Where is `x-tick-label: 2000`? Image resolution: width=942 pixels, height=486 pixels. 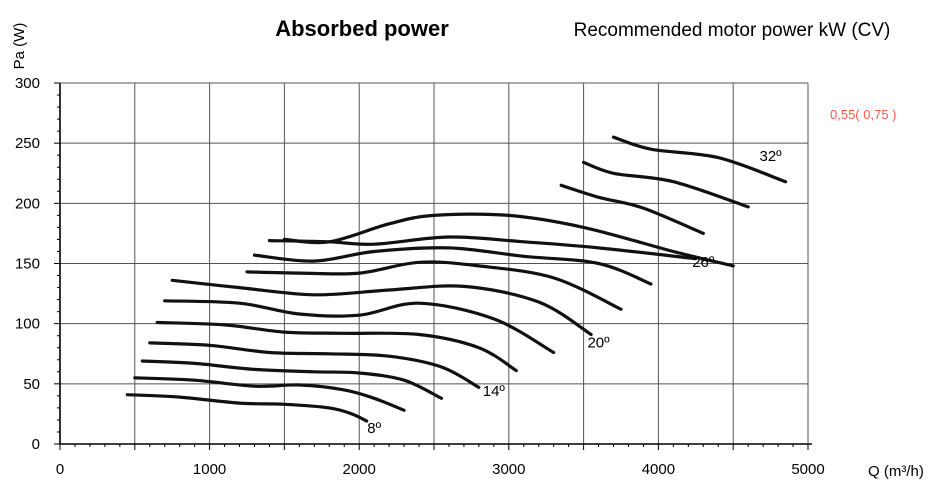
x-tick-label: 2000 is located at coordinates (359, 469).